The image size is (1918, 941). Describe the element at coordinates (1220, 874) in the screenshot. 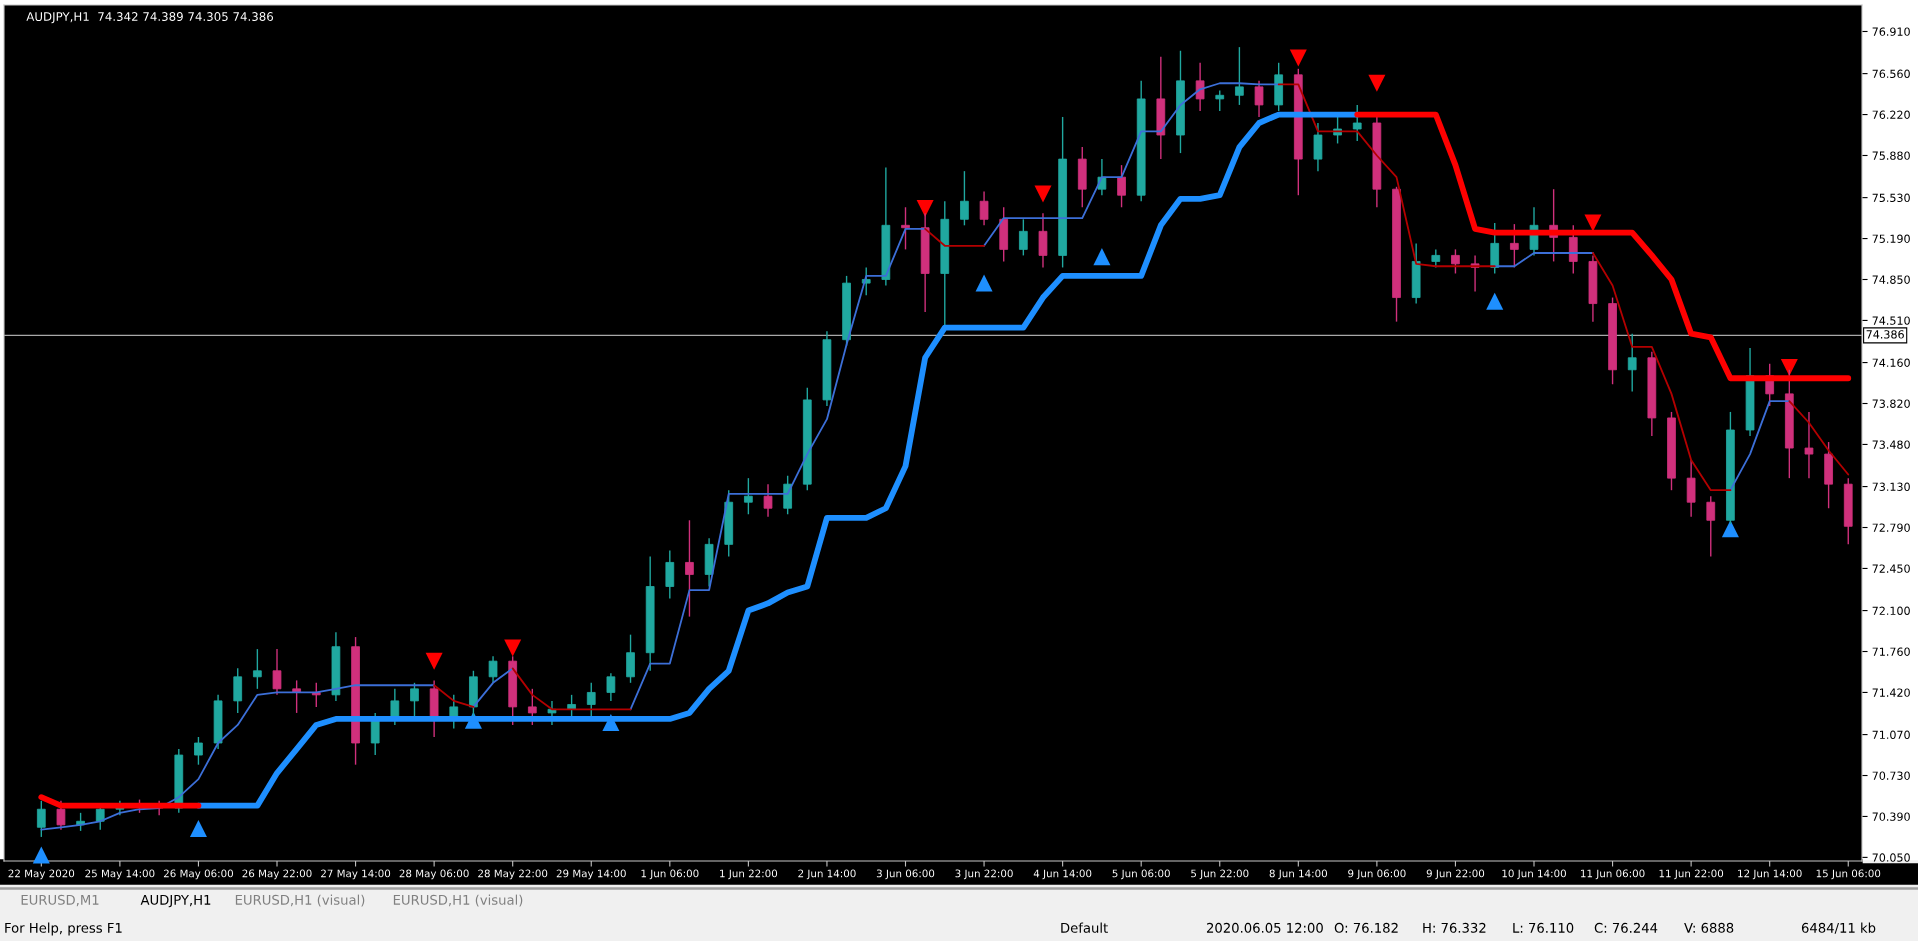

I see `x-tick-label: 5 Jun 22:00` at that location.